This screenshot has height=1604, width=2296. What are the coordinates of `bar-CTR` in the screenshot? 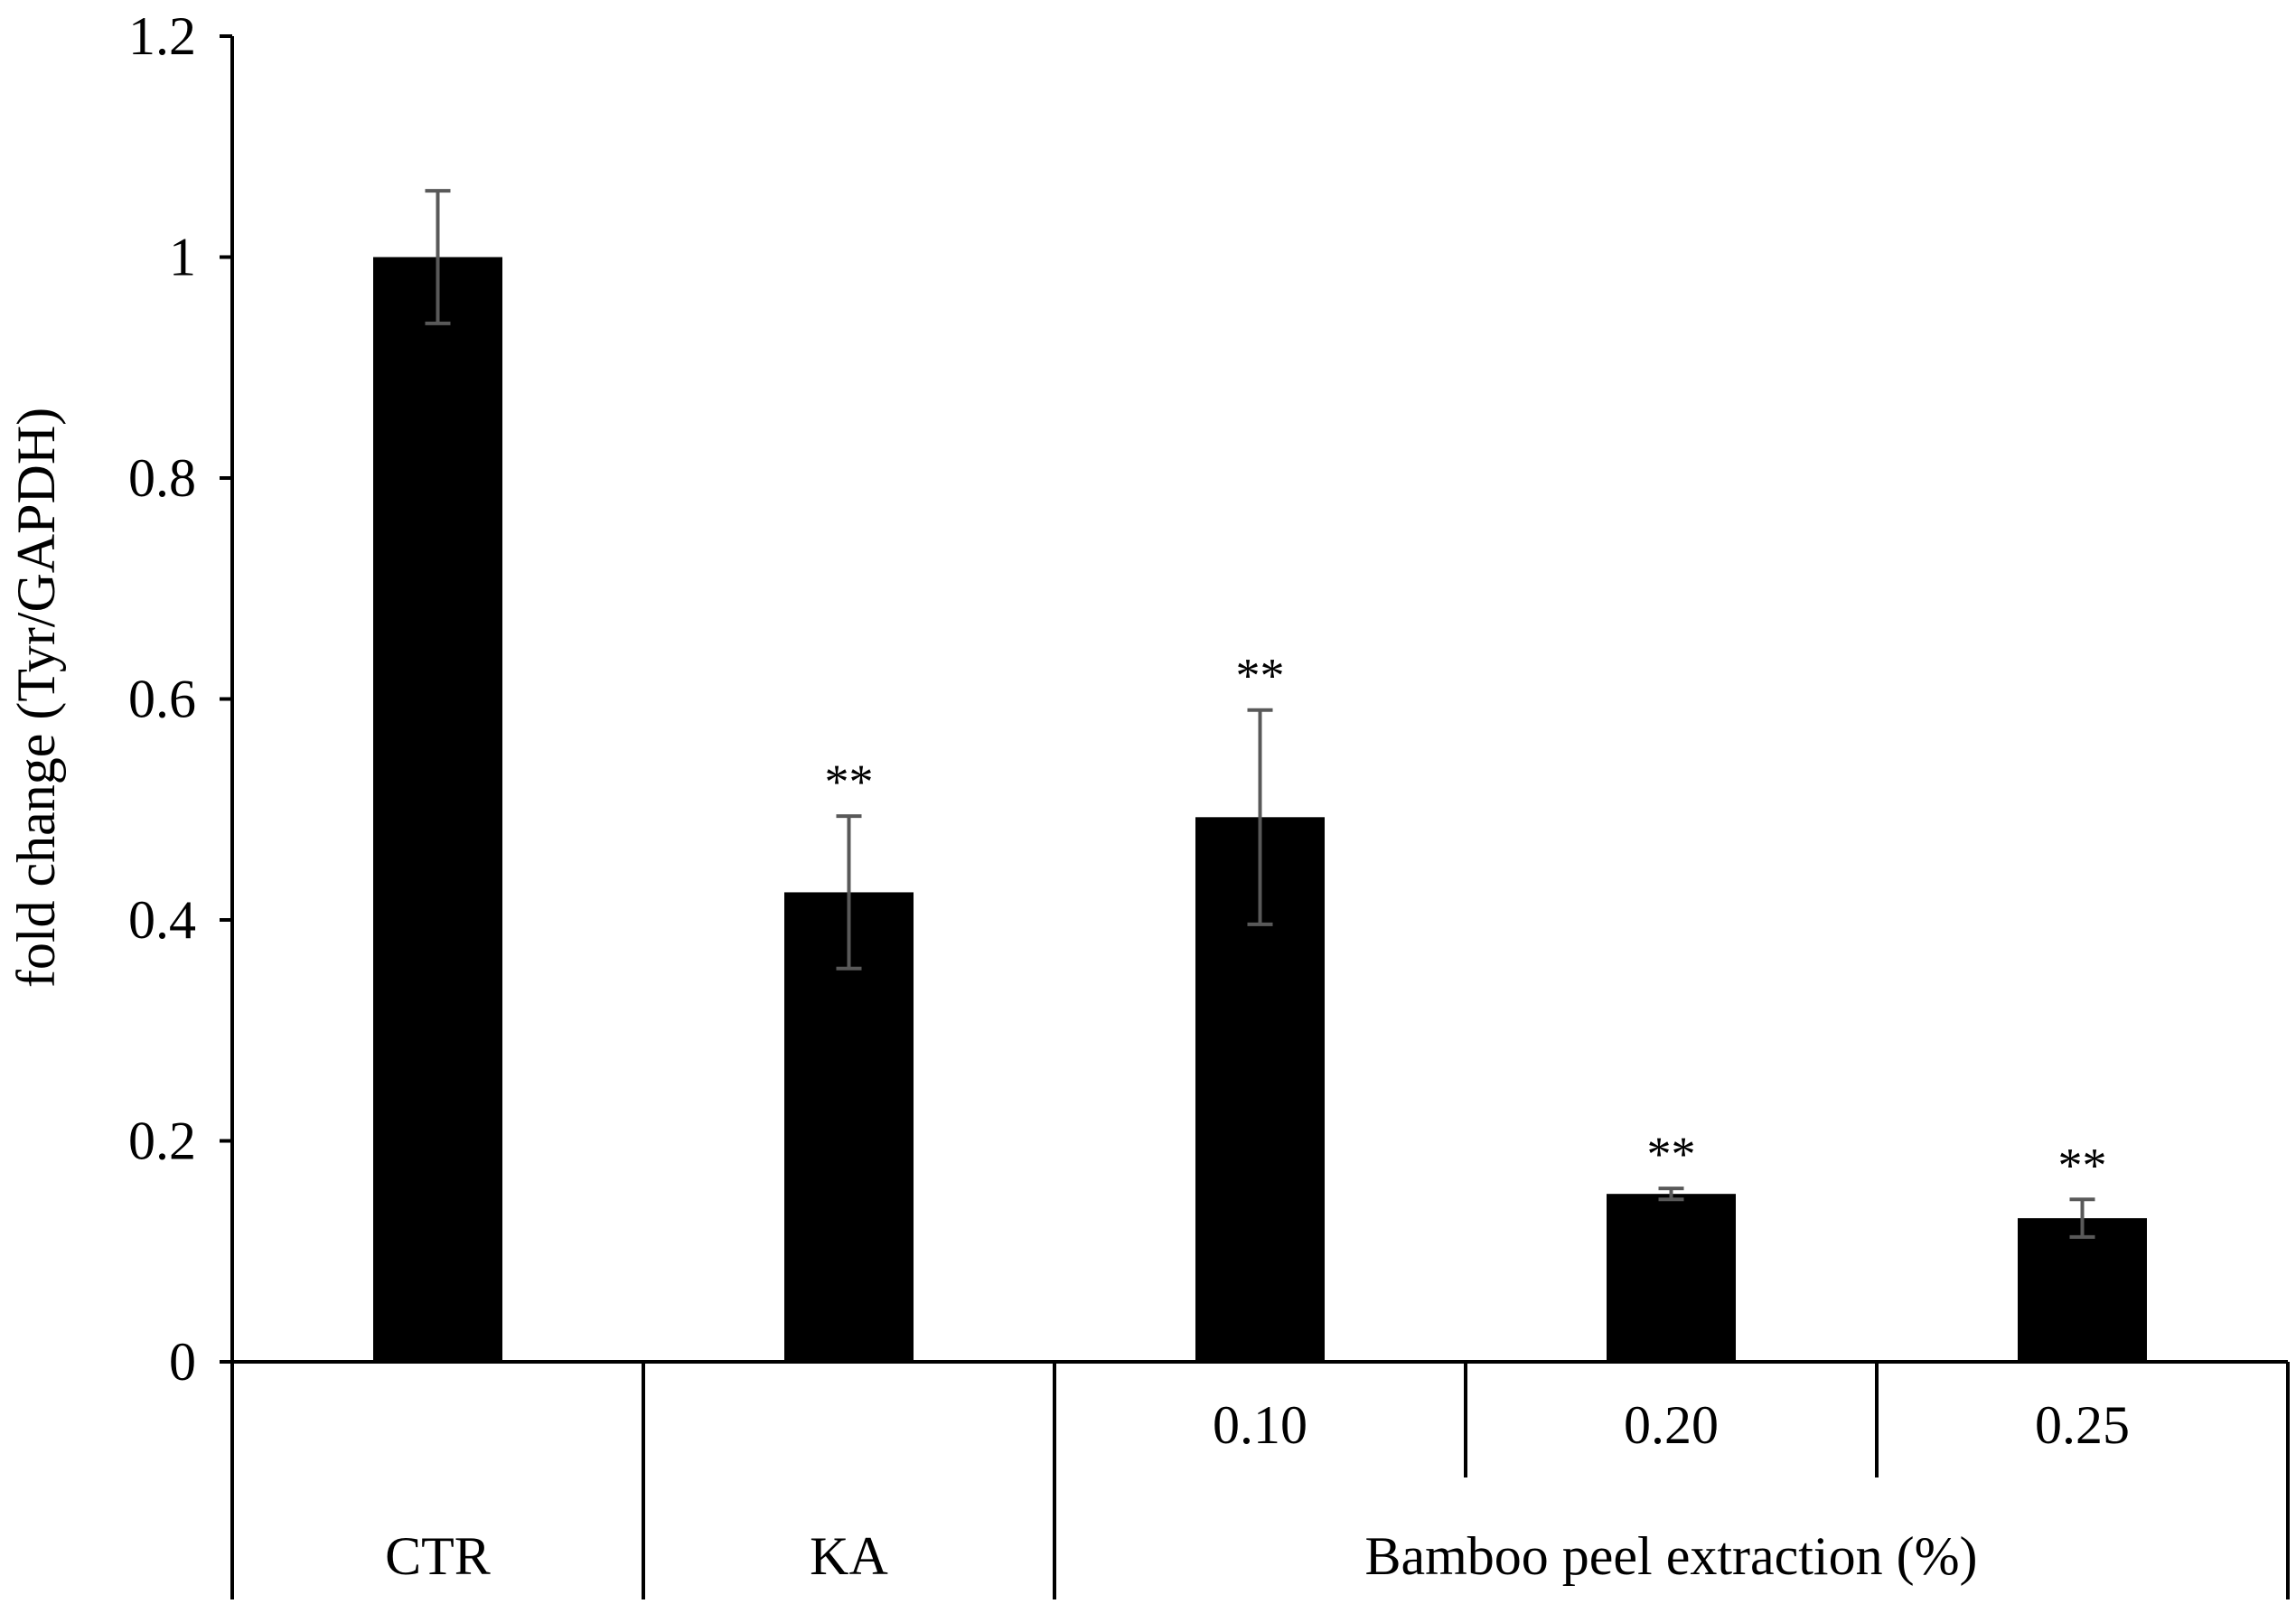 It's located at (437, 810).